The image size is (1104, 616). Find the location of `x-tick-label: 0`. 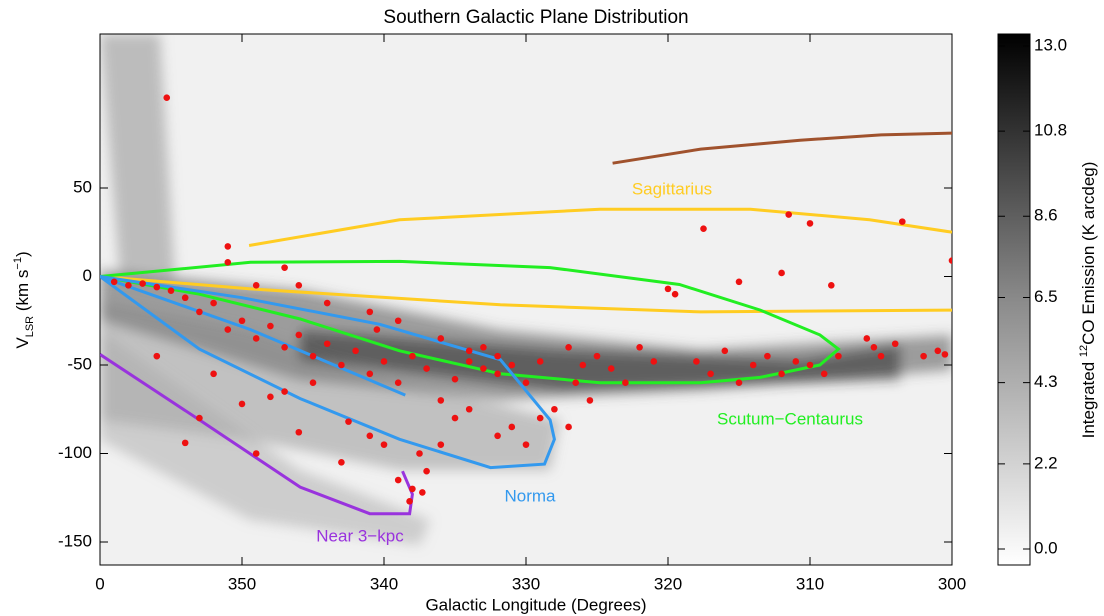

x-tick-label: 0 is located at coordinates (99, 583).